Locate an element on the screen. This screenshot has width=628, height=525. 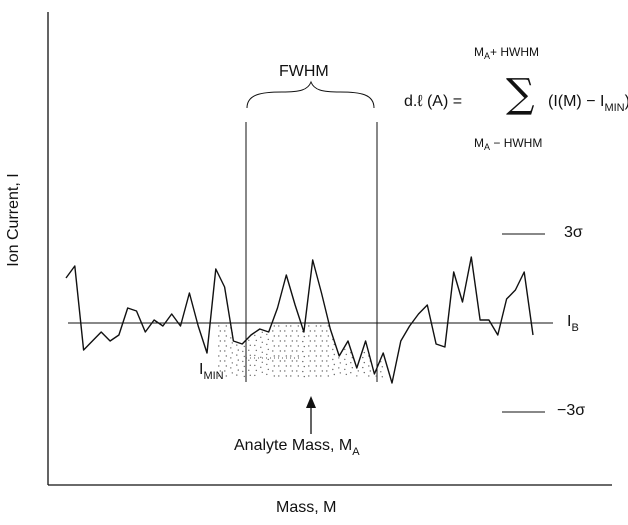
ib-main: I is located at coordinates (569, 321).